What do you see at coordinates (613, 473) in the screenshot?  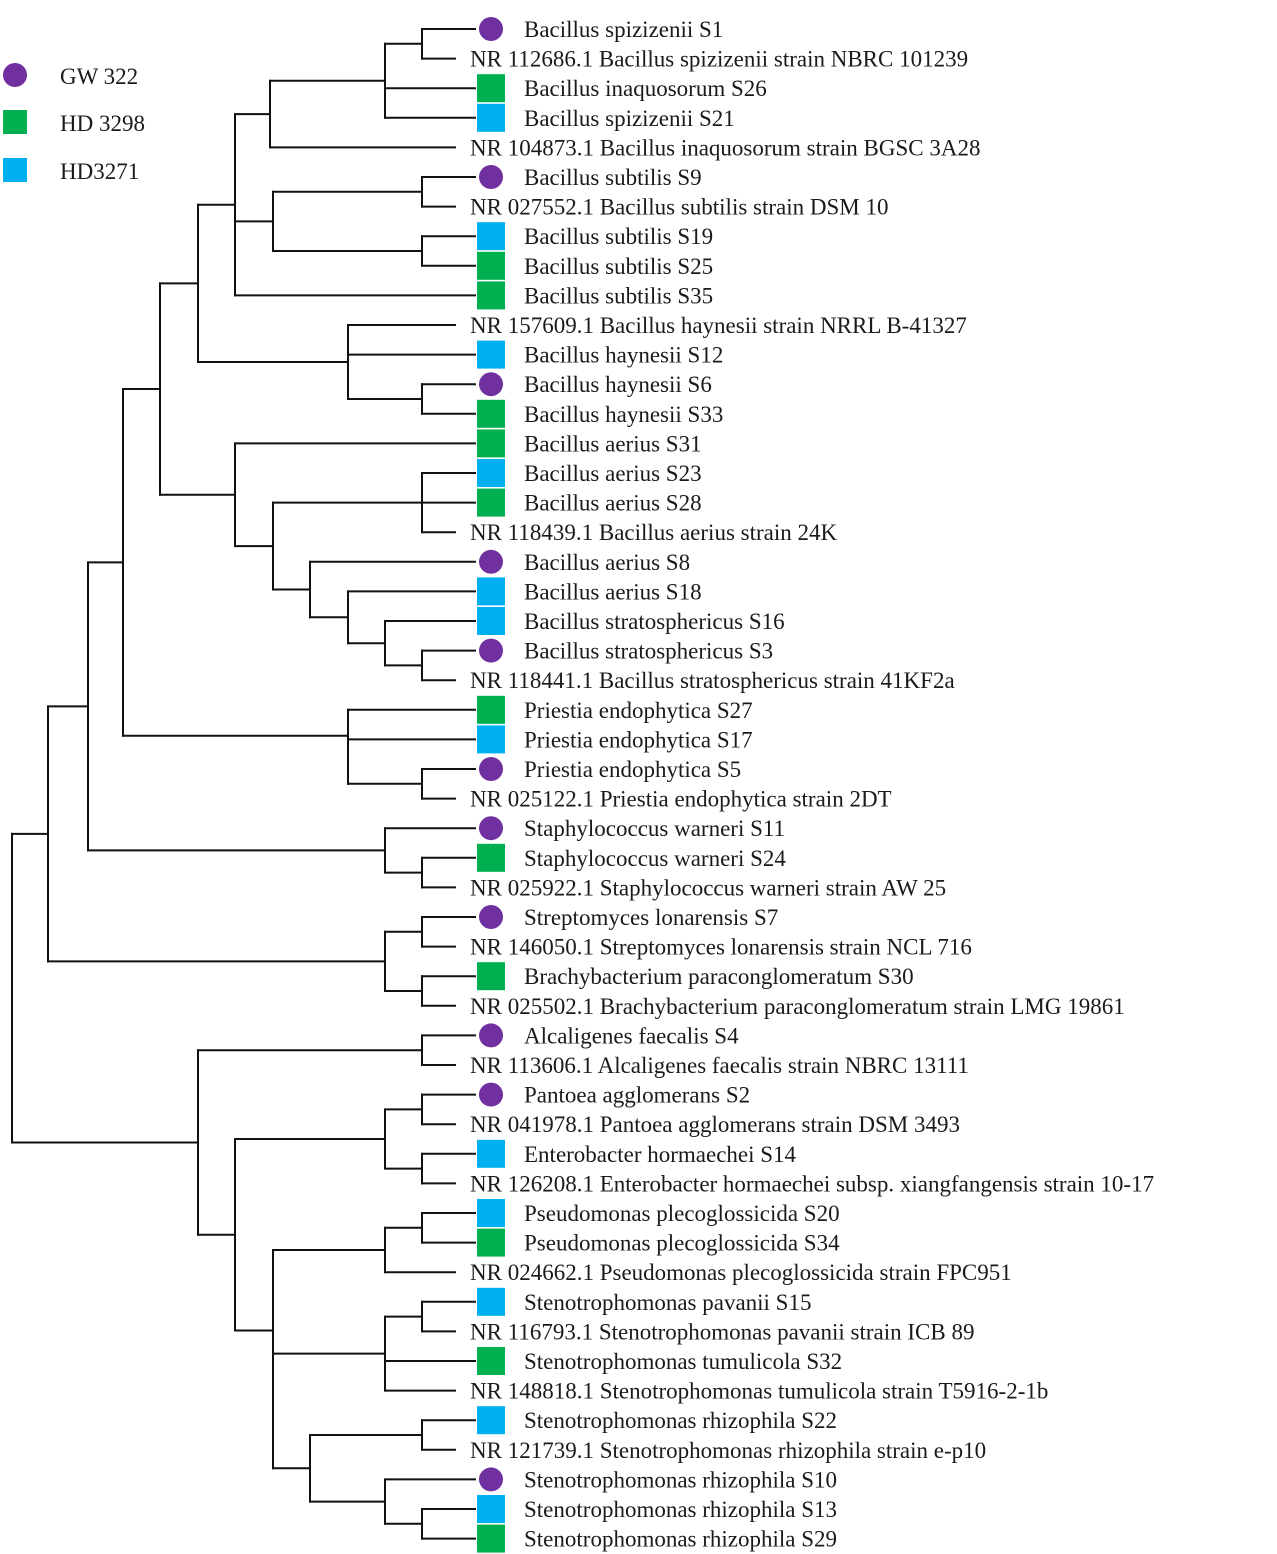 I see `leaf-label: Bacillus aerius S23` at bounding box center [613, 473].